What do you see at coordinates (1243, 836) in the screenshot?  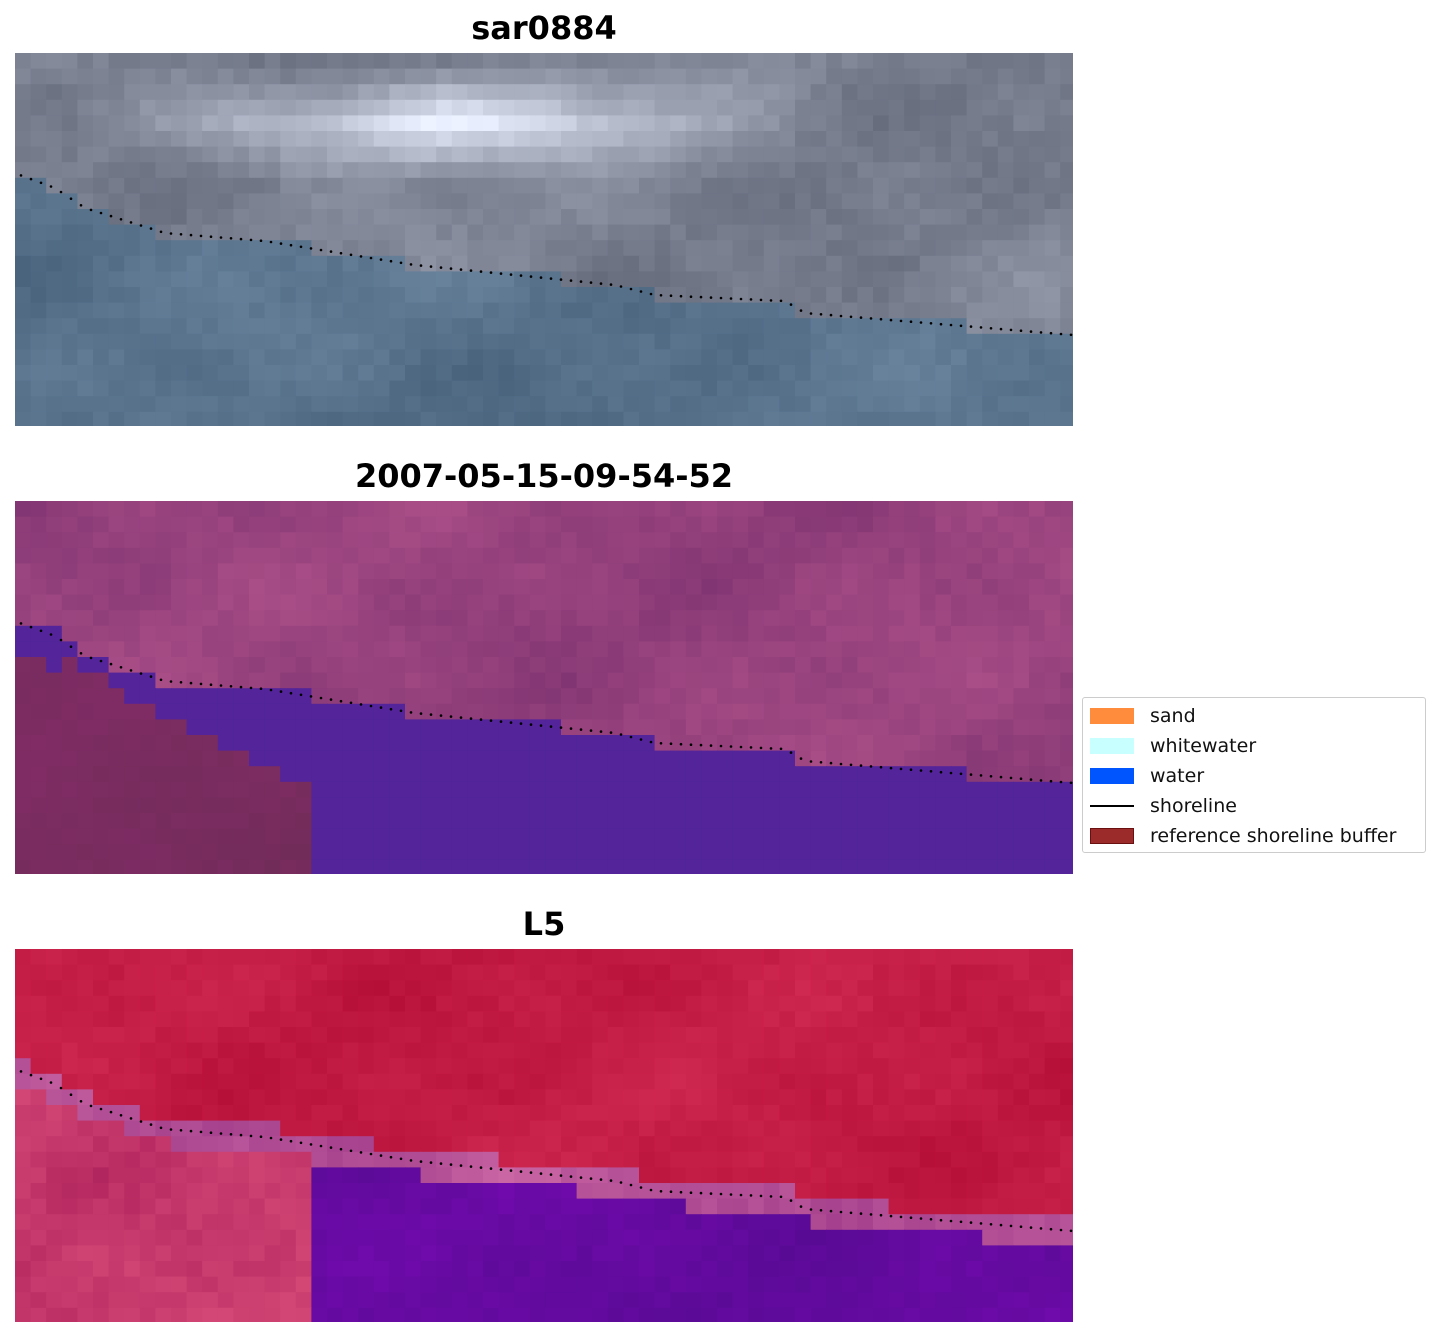 I see `legend-item-reference-buffer: reference shoreline buffer` at bounding box center [1243, 836].